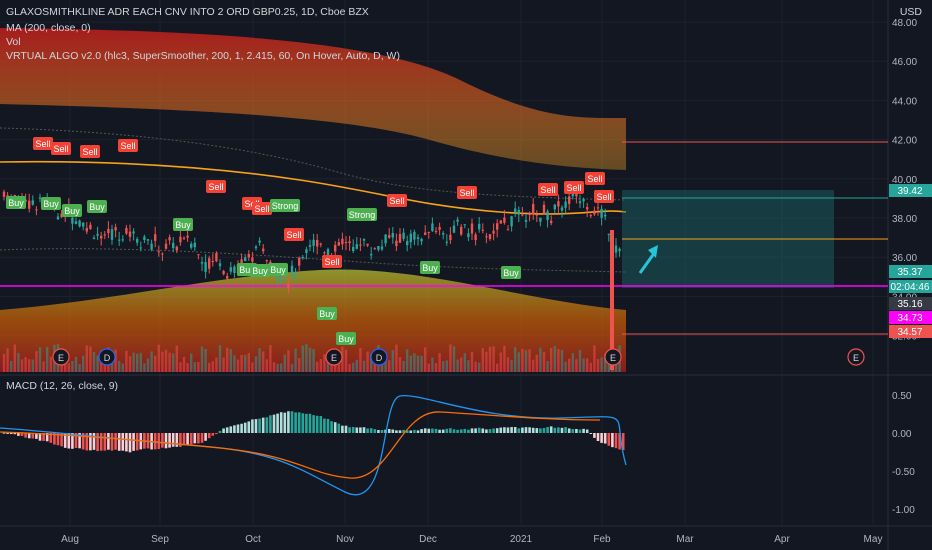  What do you see at coordinates (379, 357) in the screenshot?
I see `event-marker` at bounding box center [379, 357].